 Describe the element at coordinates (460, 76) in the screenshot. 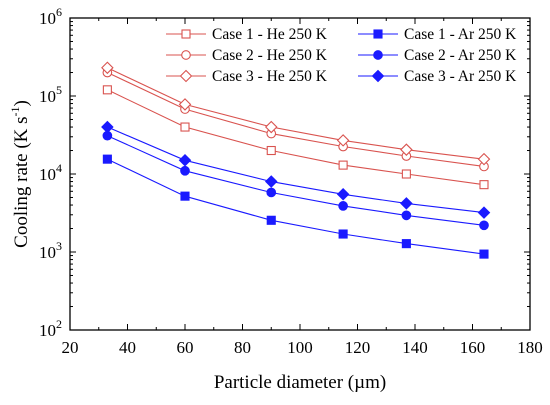

I see `legend-label: Case 3 - Ar 250 K` at that location.